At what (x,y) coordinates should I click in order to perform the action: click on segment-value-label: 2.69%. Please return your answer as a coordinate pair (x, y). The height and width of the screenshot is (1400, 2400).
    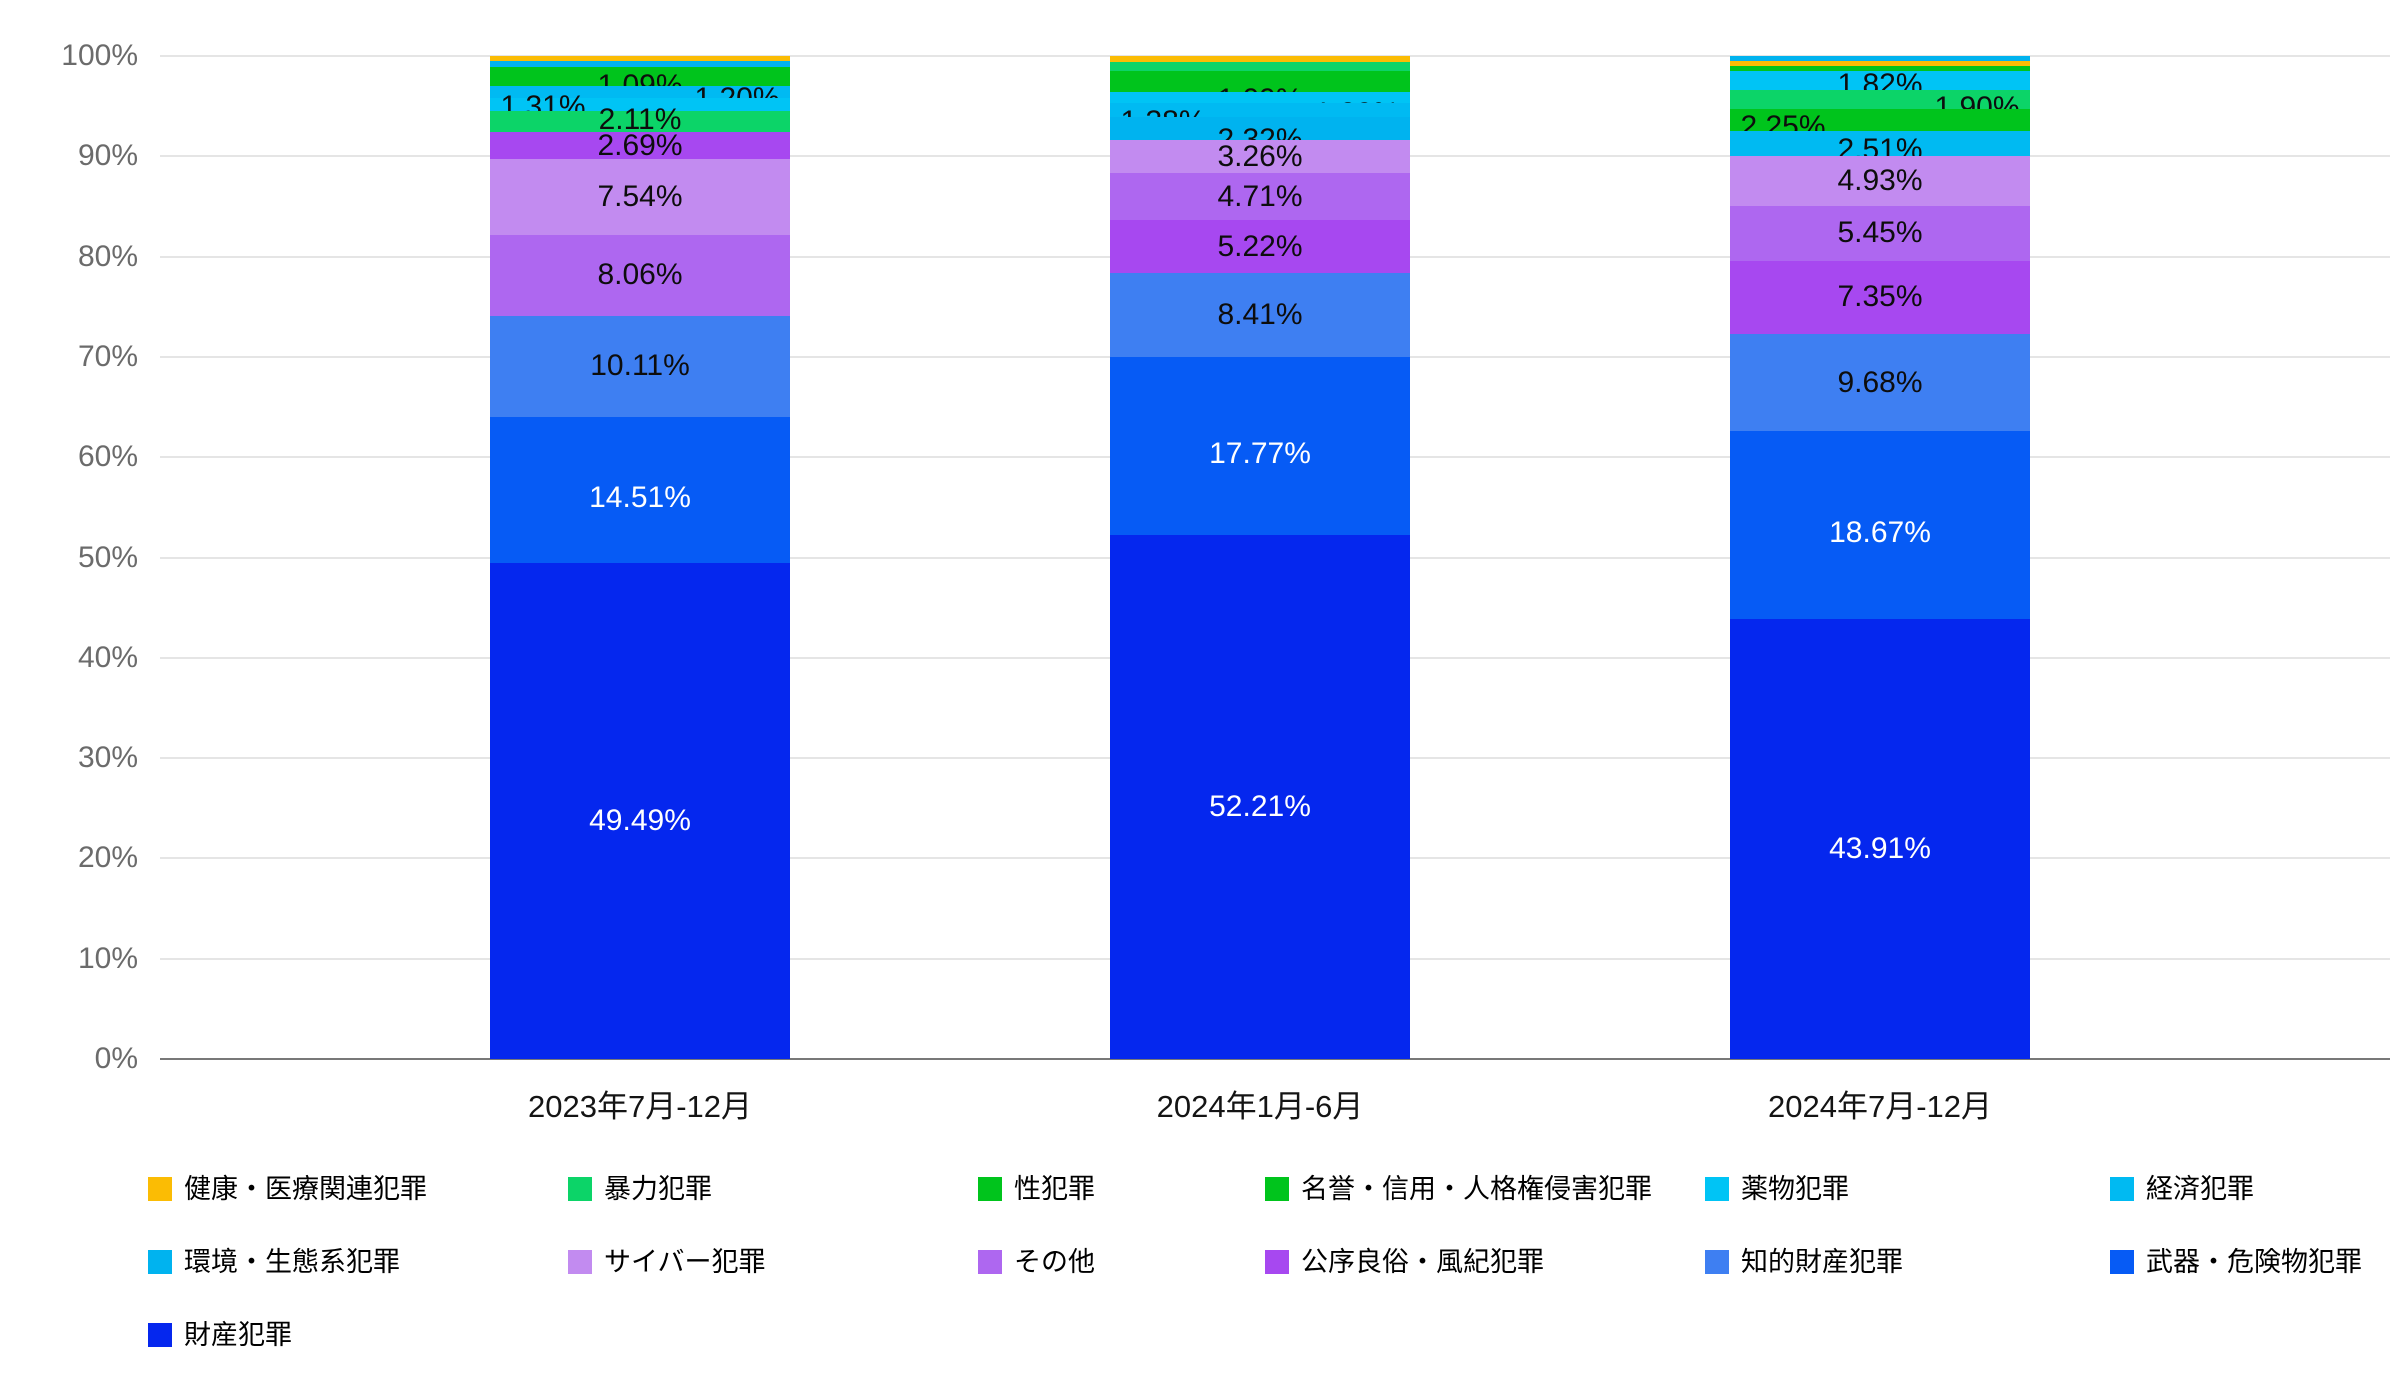
    Looking at the image, I should click on (640, 145).